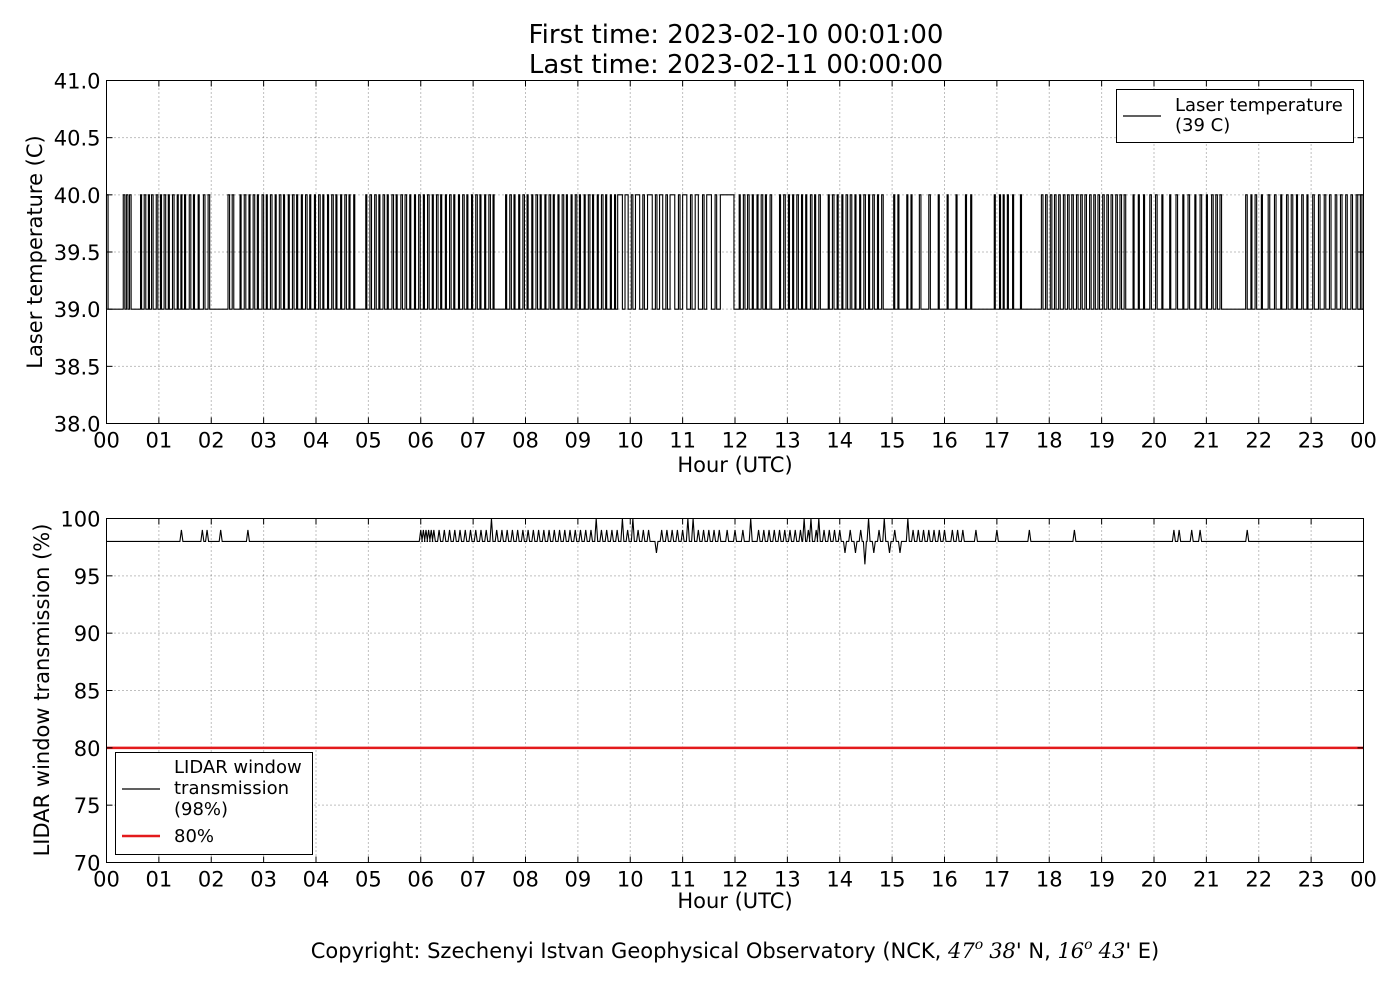 The height and width of the screenshot is (1000, 1400). Describe the element at coordinates (238, 767) in the screenshot. I see `lidar-legend-label-line1: LIDAR window` at that location.